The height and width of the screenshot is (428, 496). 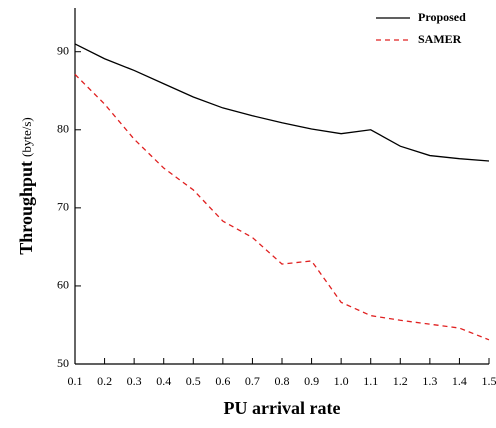 I want to click on y-tick-label: 60, so click(x=63, y=285).